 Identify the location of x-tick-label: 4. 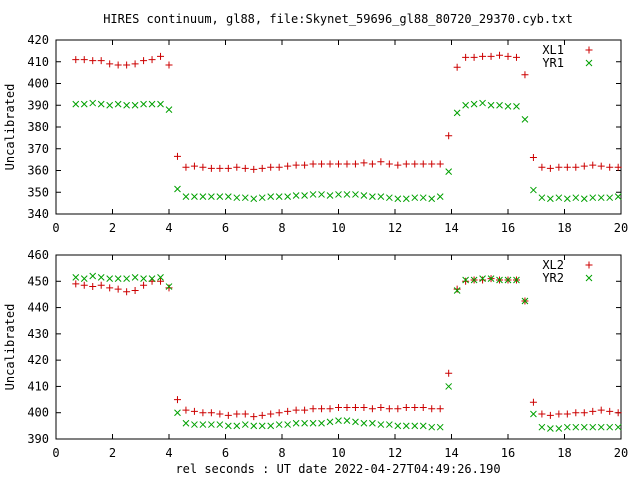
(168, 228).